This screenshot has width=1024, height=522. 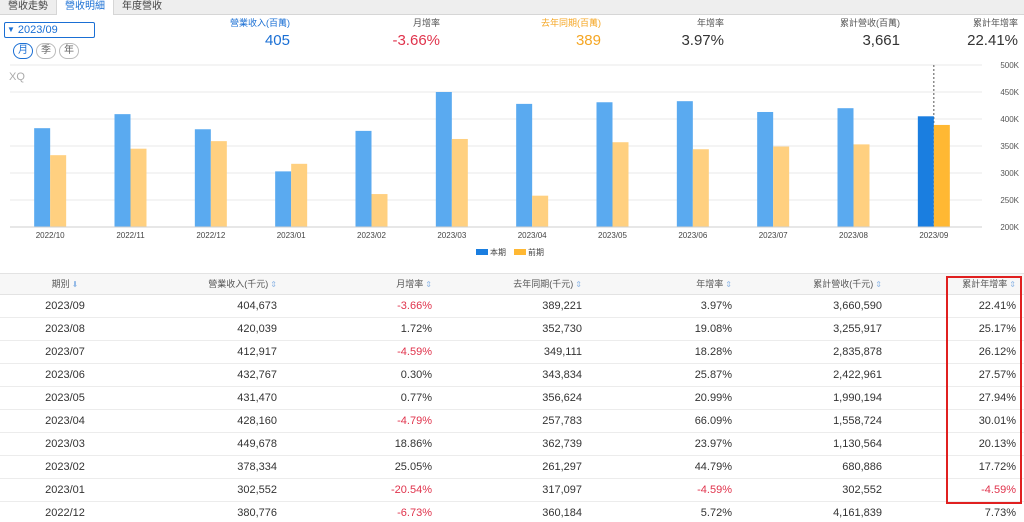 I want to click on stat-3: 年增率 3.97%, so click(x=702, y=32).